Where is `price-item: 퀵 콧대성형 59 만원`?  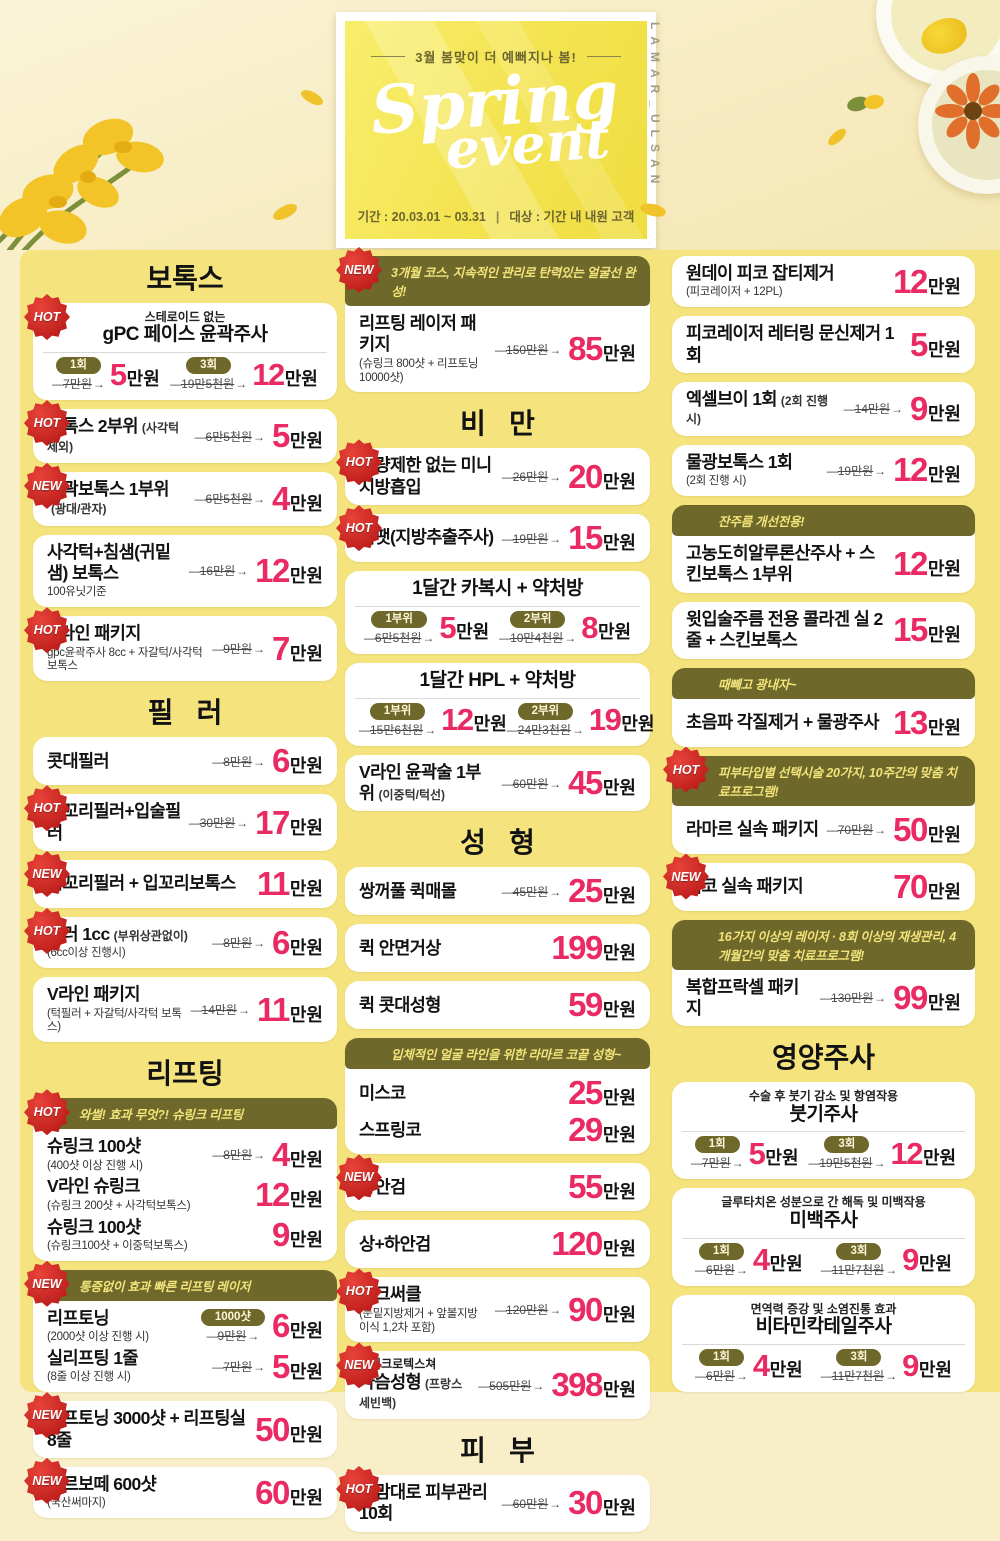 price-item: 퀵 콧대성형 59 만원 is located at coordinates (497, 1005).